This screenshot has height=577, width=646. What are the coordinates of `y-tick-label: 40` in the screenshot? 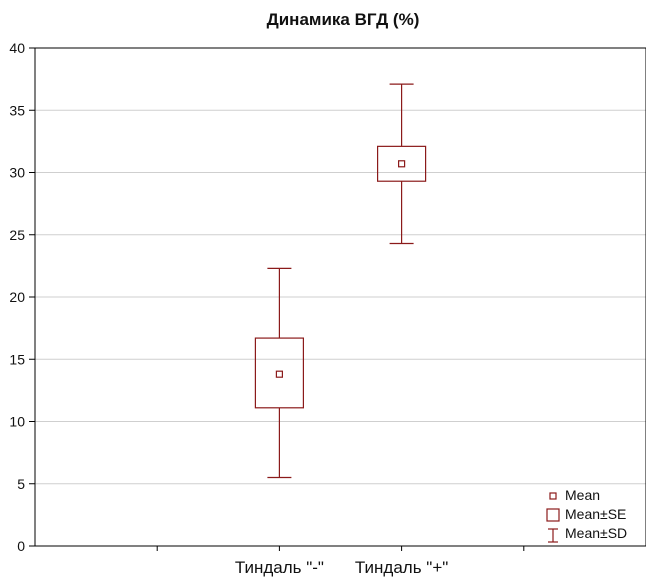 It's located at (17, 48).